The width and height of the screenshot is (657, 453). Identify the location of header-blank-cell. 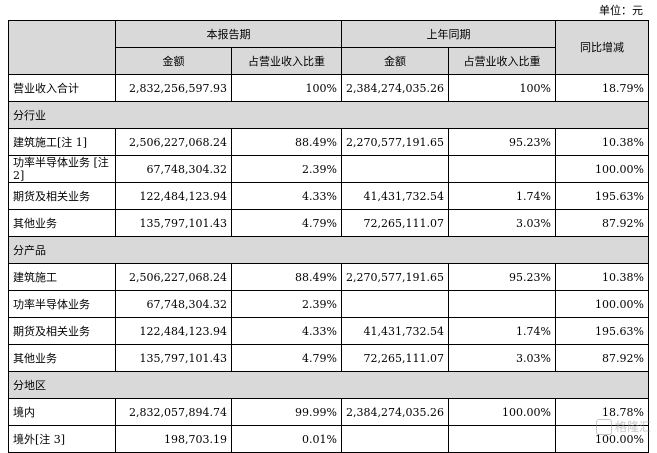
(62, 47).